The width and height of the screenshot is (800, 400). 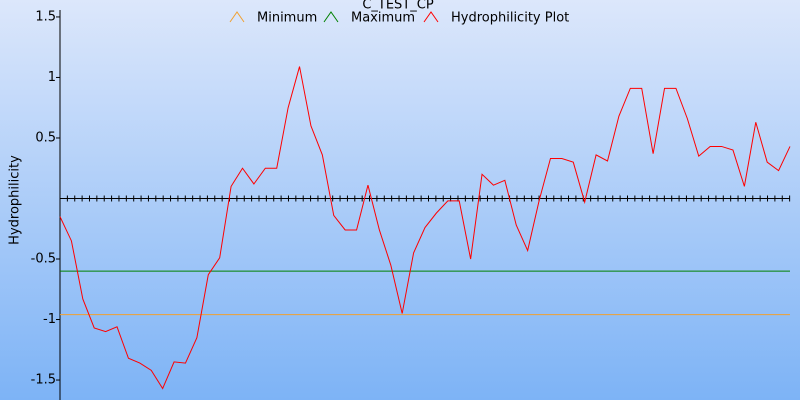 I want to click on legend-label: Maximum, so click(x=383, y=18).